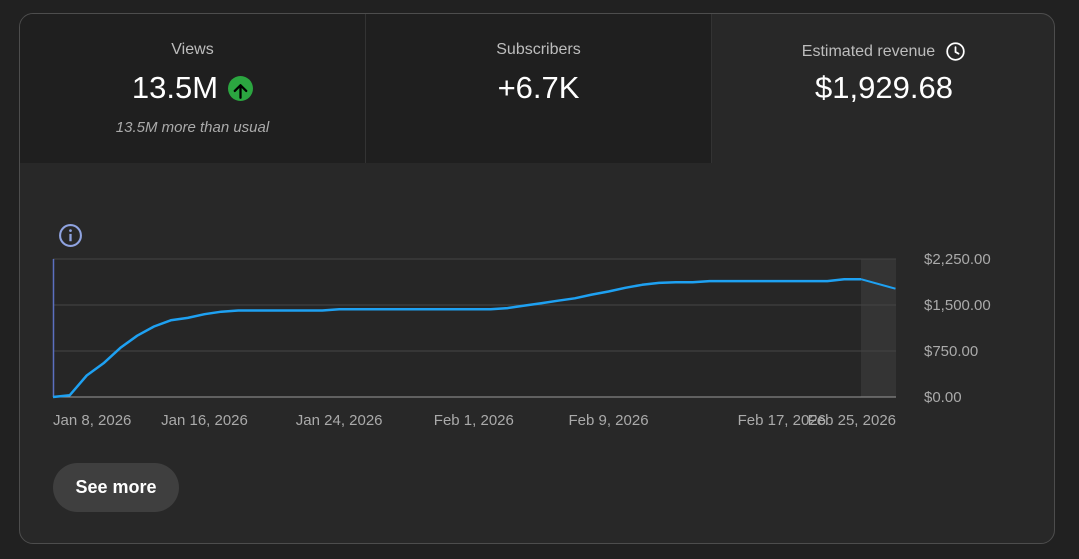 This screenshot has height=559, width=1079. I want to click on views-value: 13.5M, so click(175, 87).